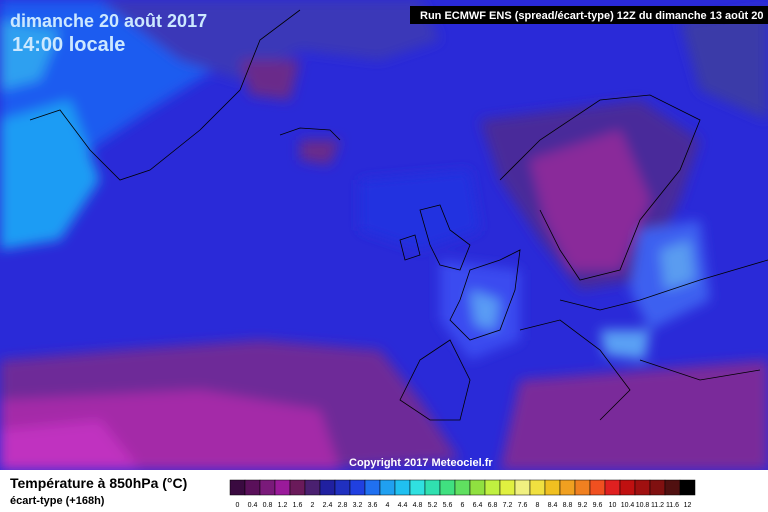  I want to click on legend-label: 12, so click(688, 505).